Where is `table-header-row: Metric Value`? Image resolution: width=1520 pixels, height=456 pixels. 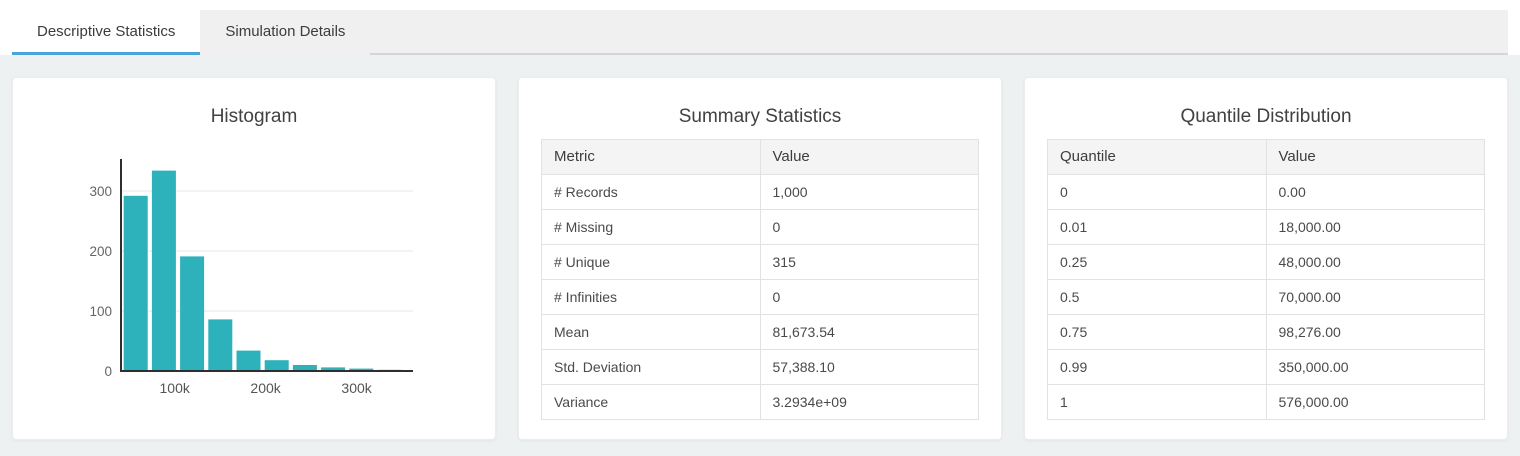 table-header-row: Metric Value is located at coordinates (760, 157).